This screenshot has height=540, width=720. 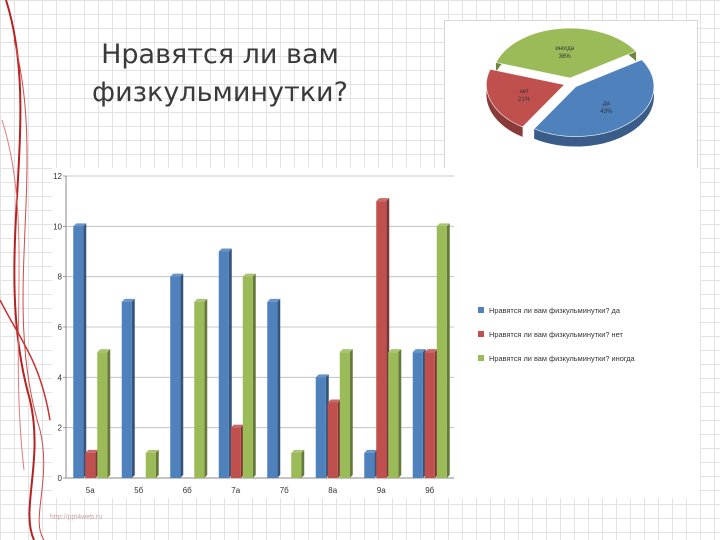 I want to click on y-tick-label-6: 12, so click(x=57, y=176).